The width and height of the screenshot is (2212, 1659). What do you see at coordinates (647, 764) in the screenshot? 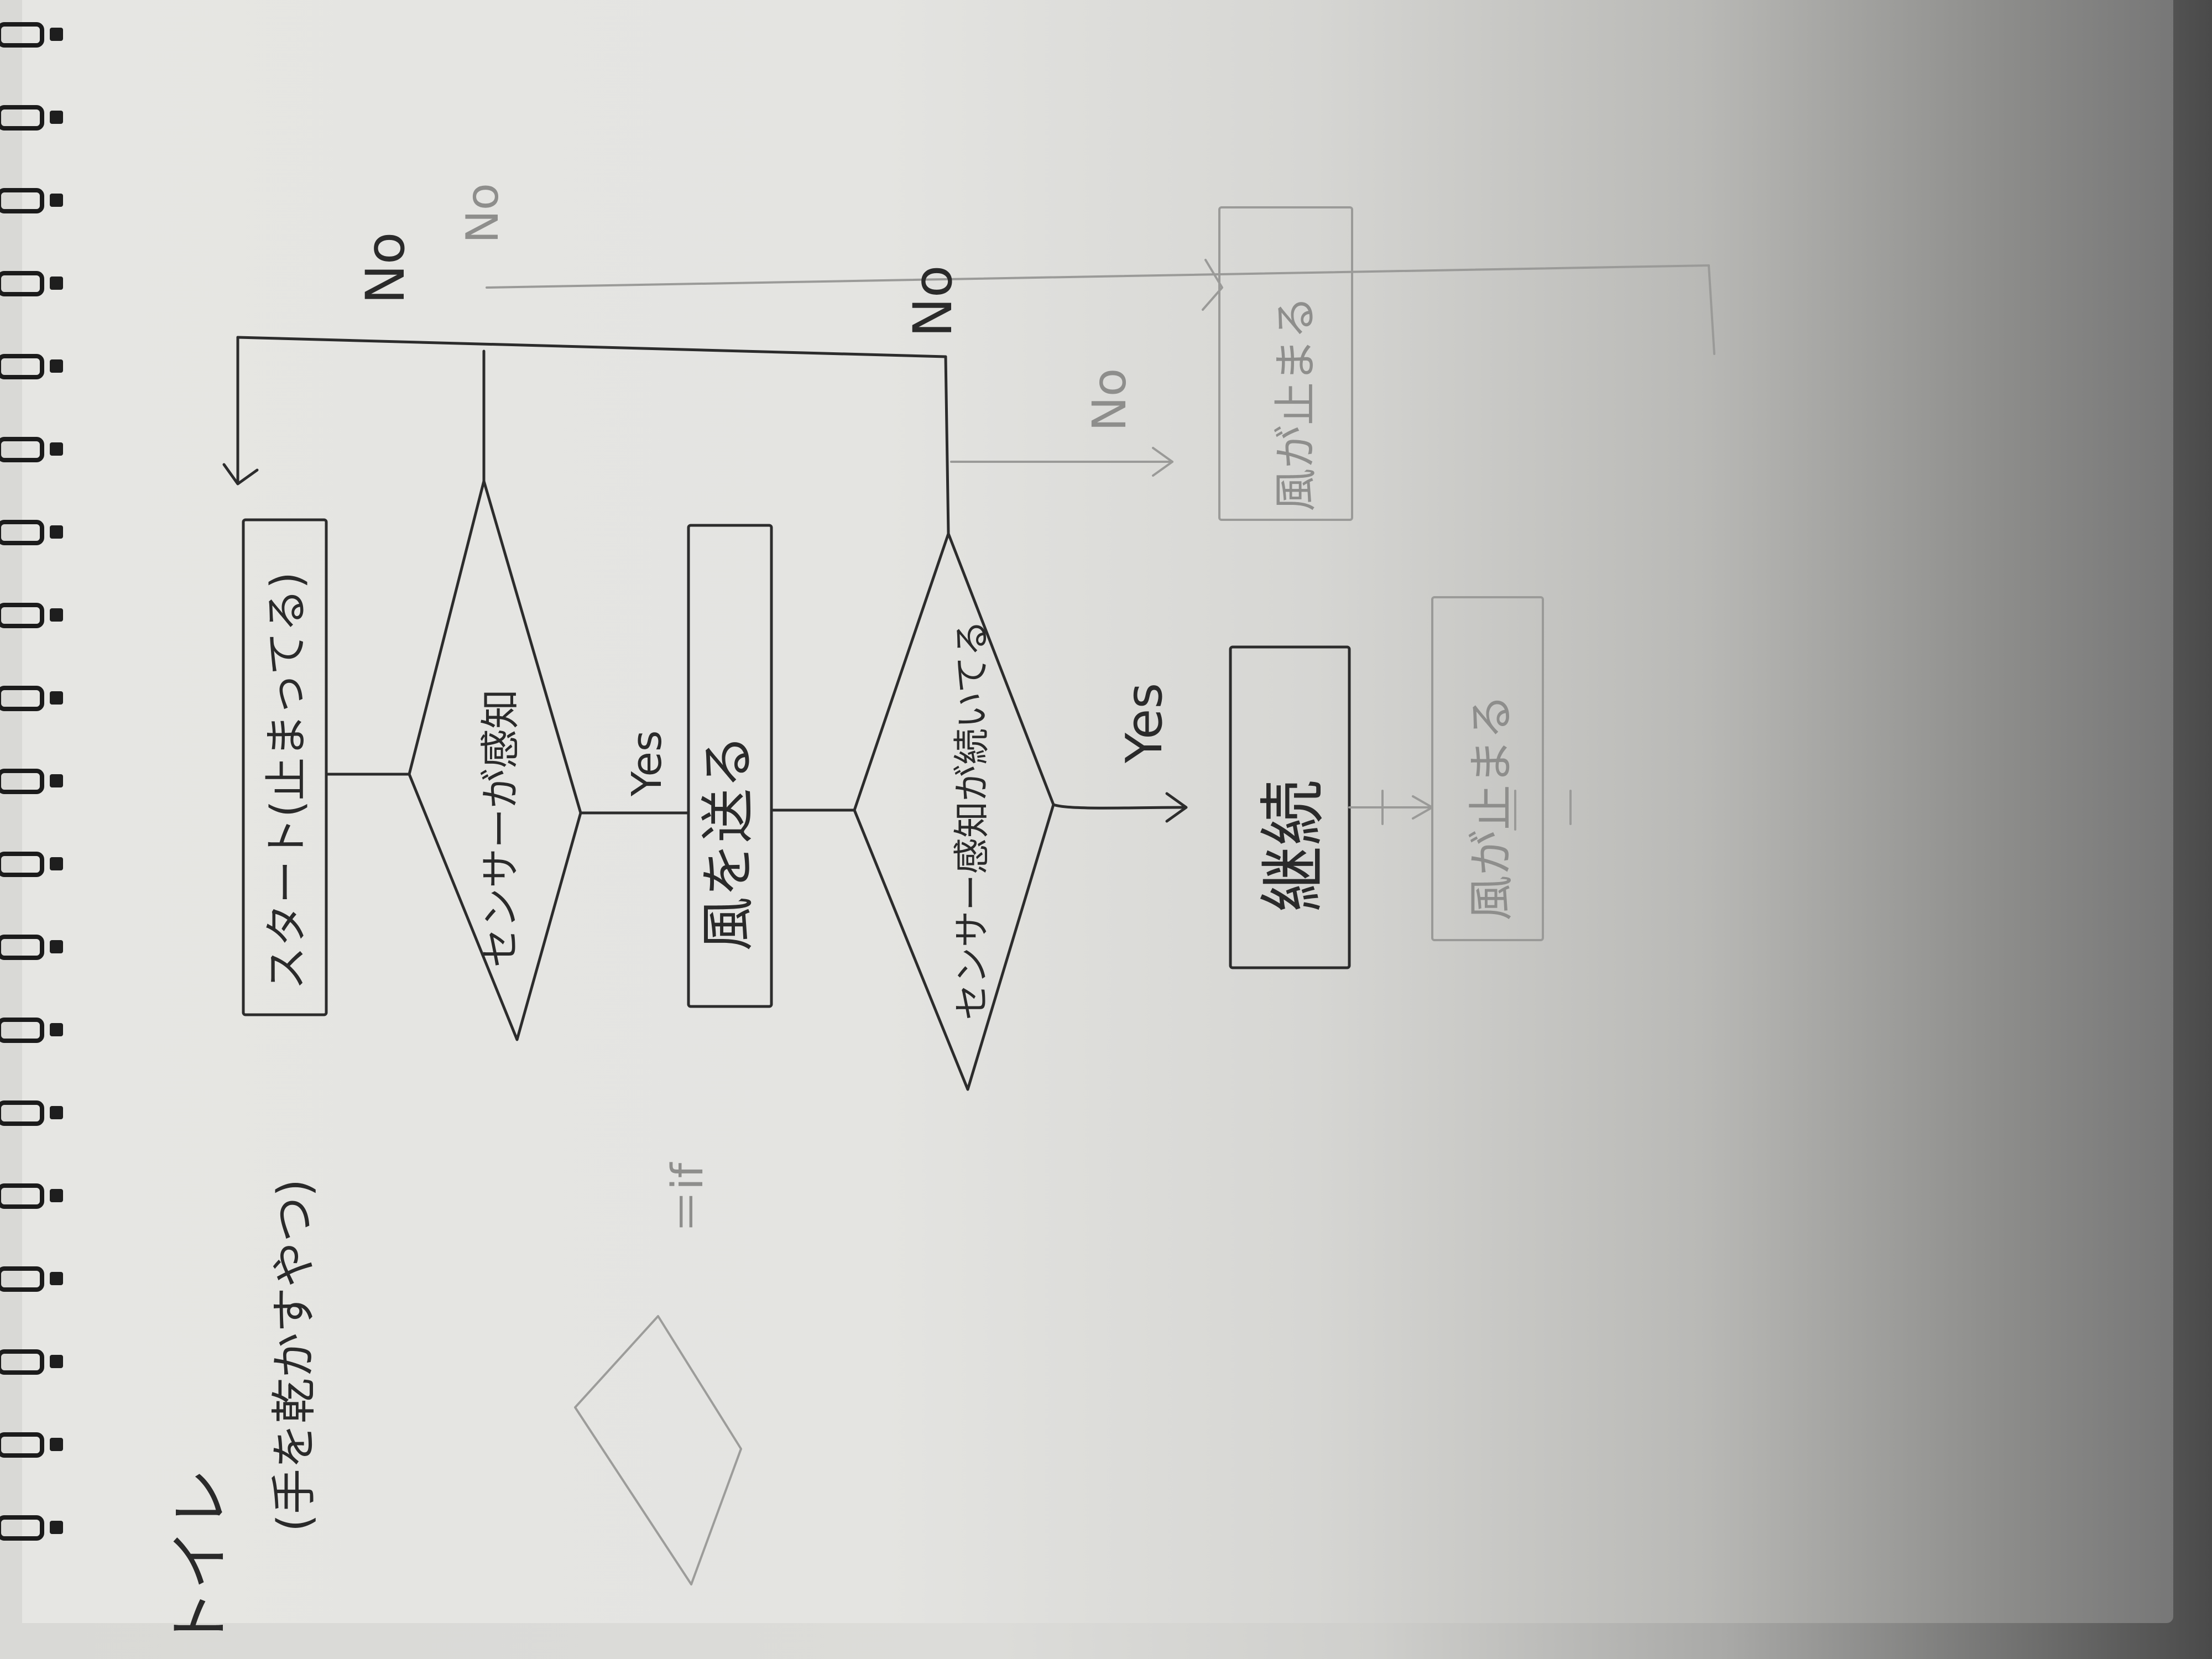
I see `d1-yes-label: Yes` at bounding box center [647, 764].